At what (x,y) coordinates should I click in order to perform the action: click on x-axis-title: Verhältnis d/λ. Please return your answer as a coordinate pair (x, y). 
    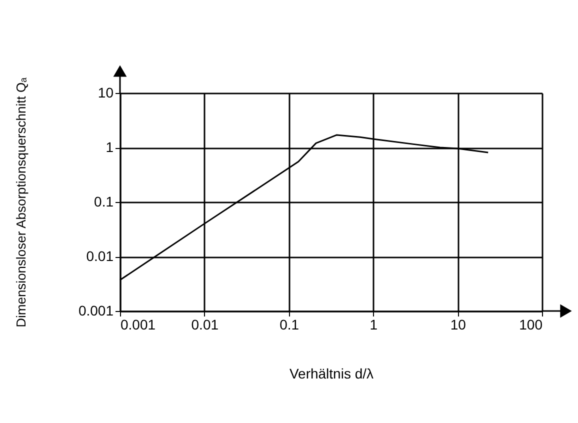
    Looking at the image, I should click on (331, 374).